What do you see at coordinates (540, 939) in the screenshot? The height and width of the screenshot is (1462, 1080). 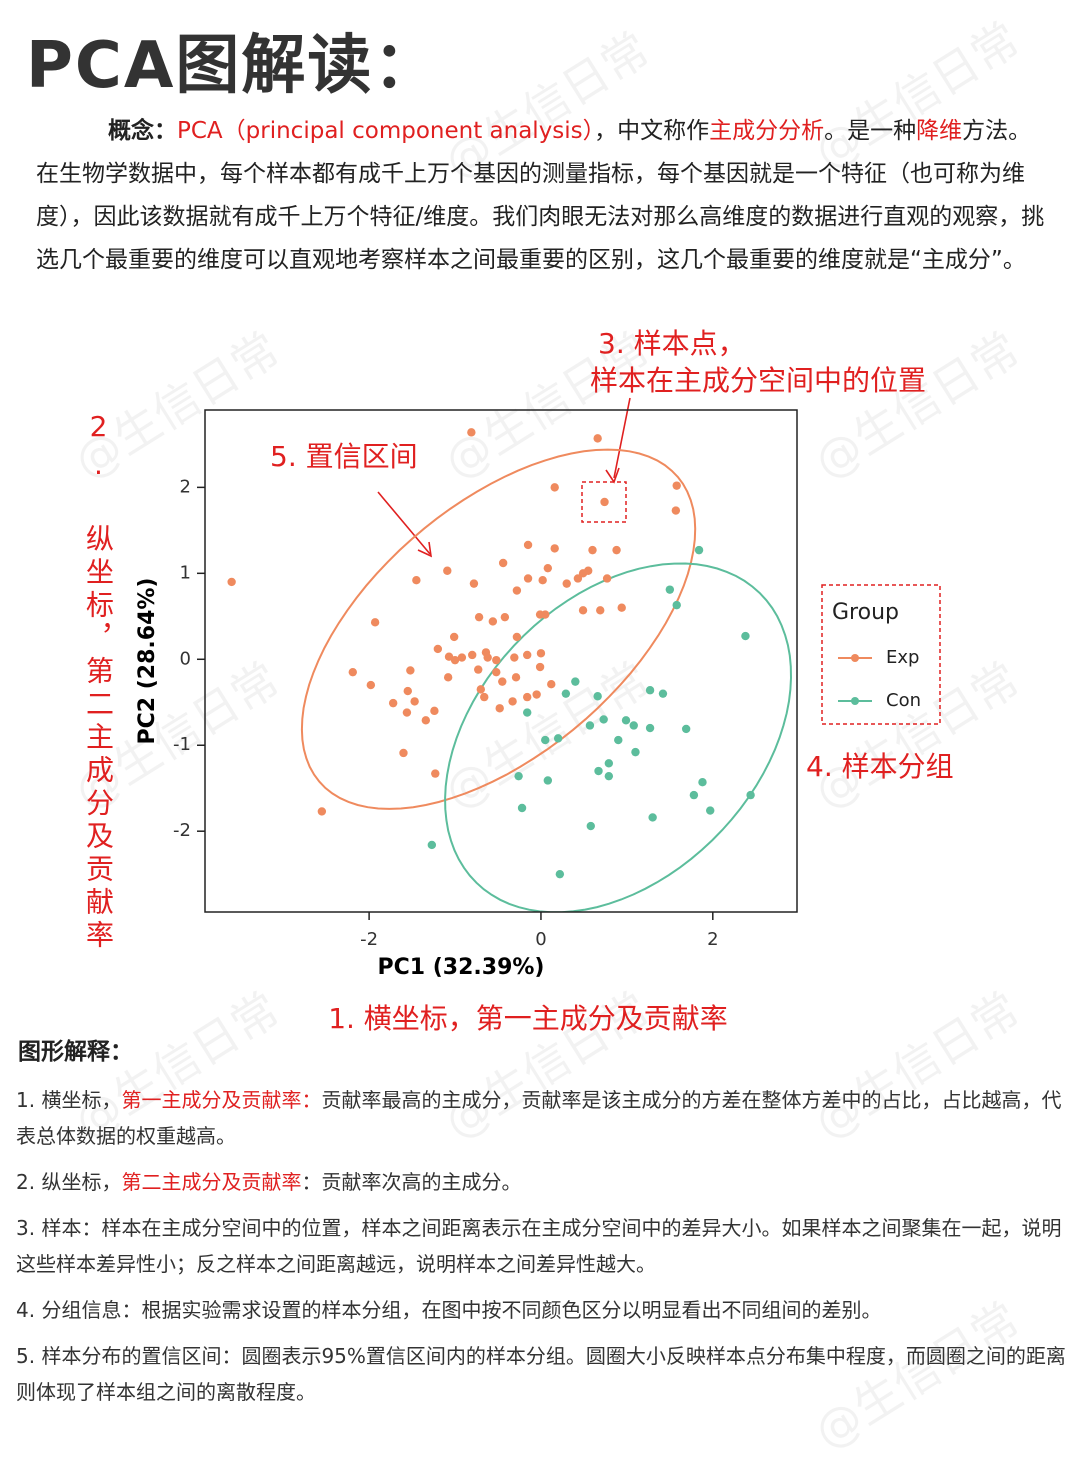 I see `x-tick-label: 0` at bounding box center [540, 939].